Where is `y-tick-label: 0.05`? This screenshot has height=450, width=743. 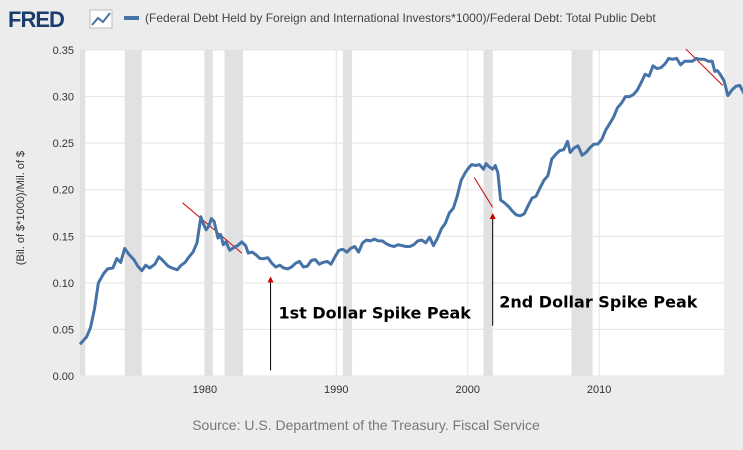
y-tick-label: 0.05 is located at coordinates (63, 330).